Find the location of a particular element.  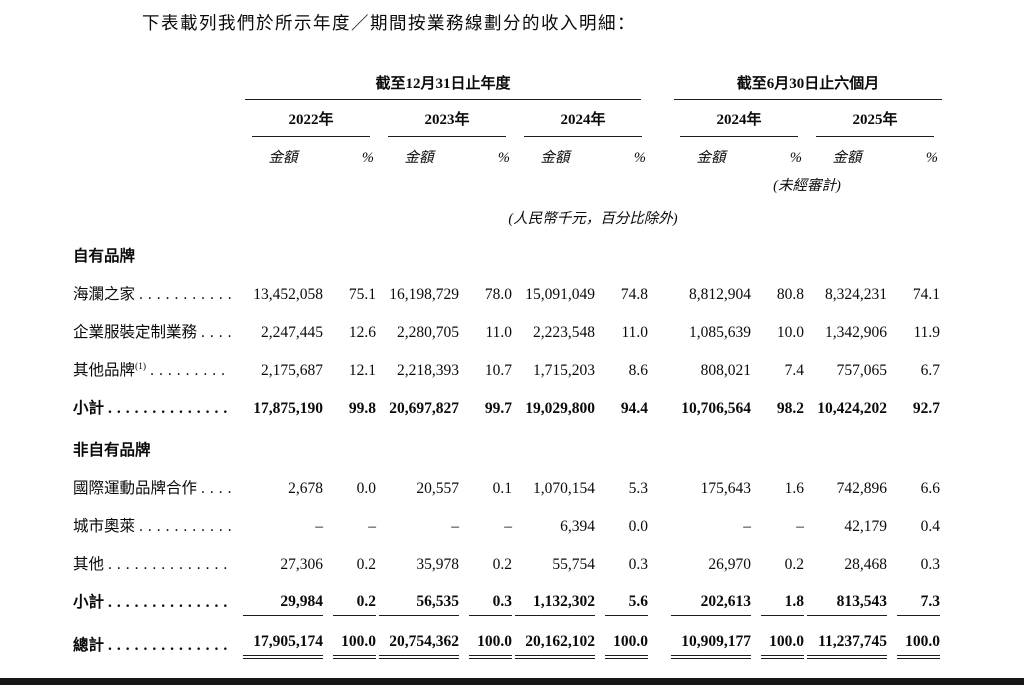

pct-cell: 11.9 is located at coordinates (926, 332).